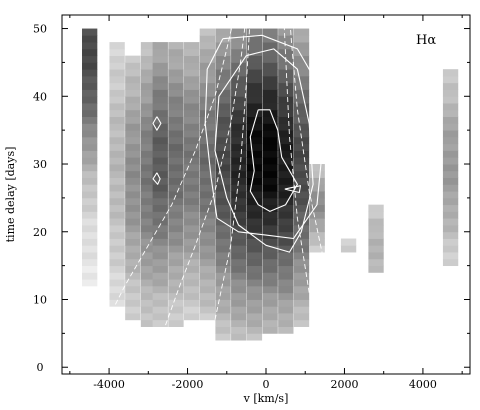 The height and width of the screenshot is (410, 480). Describe the element at coordinates (273, 160) in the screenshot. I see `contour-inner` at that location.